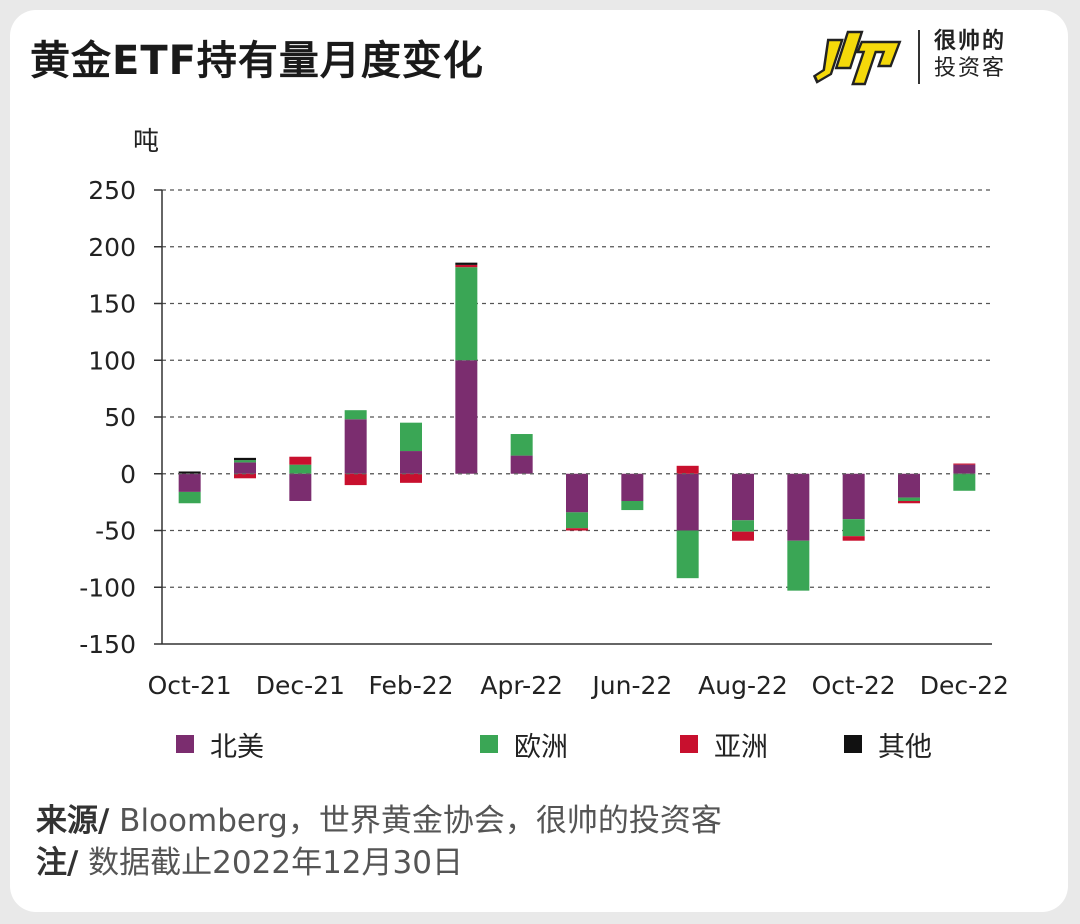 This screenshot has width=1080, height=924. I want to click on legend-item: 欧洲, so click(524, 744).